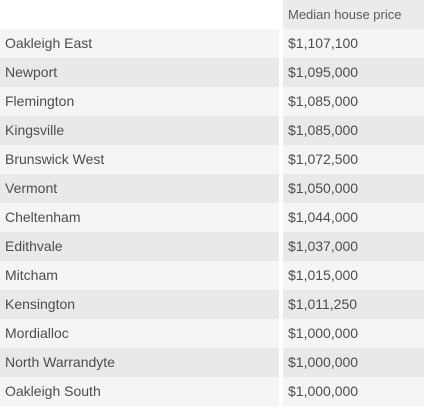 Image resolution: width=424 pixels, height=409 pixels. I want to click on table-row: North Warrandyte $1,000,000, so click(212, 362).